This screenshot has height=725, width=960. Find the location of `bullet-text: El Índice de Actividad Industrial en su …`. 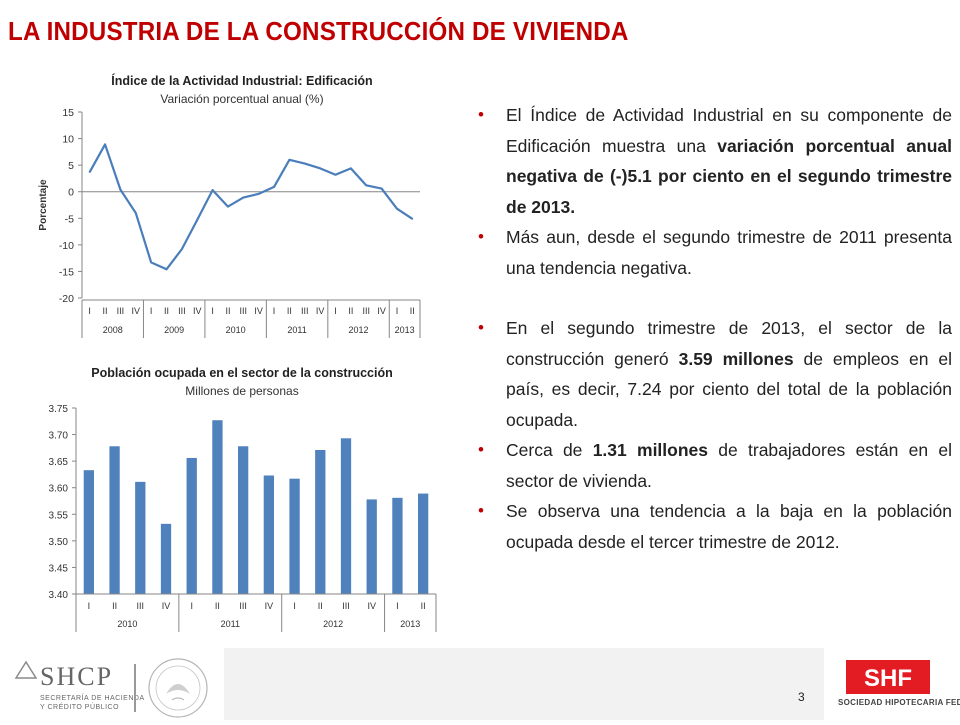

bullet-text: El Índice de Actividad Industrial en su … is located at coordinates (729, 130).